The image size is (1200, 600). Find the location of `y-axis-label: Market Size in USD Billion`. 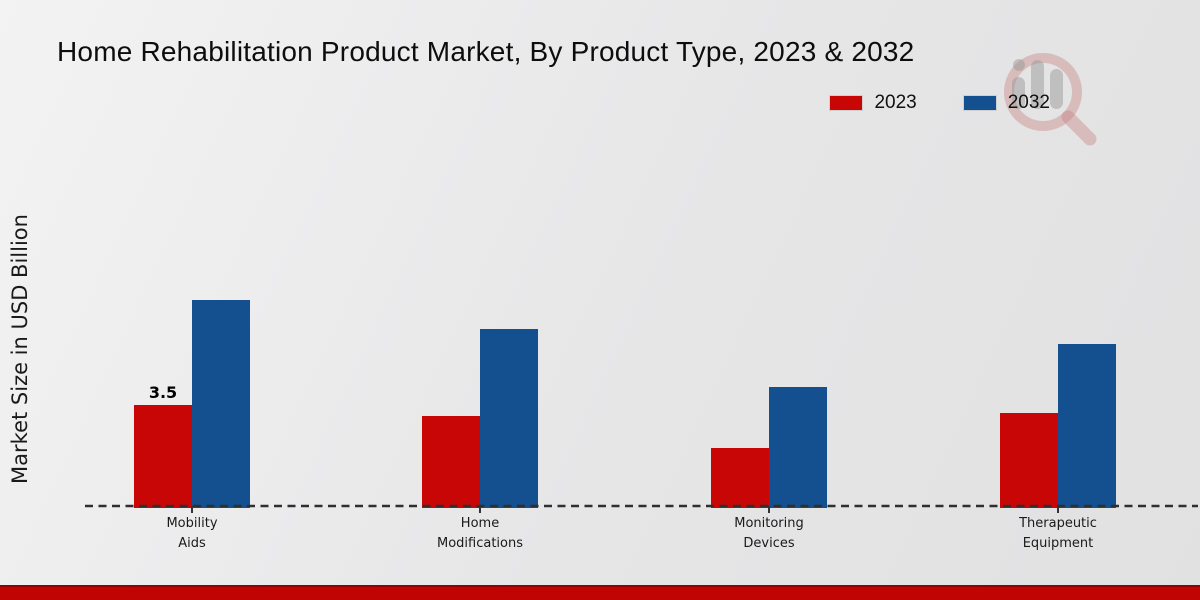

y-axis-label: Market Size in USD Billion is located at coordinates (20, 349).